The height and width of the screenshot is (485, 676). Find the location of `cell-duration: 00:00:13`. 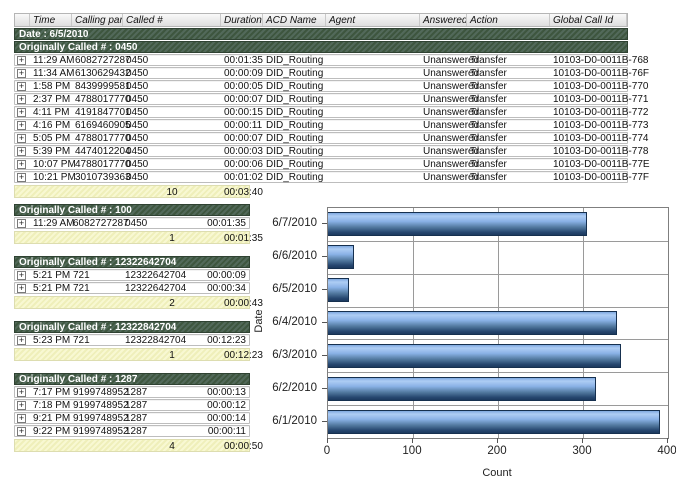

cell-duration: 00:00:13 is located at coordinates (226, 392).